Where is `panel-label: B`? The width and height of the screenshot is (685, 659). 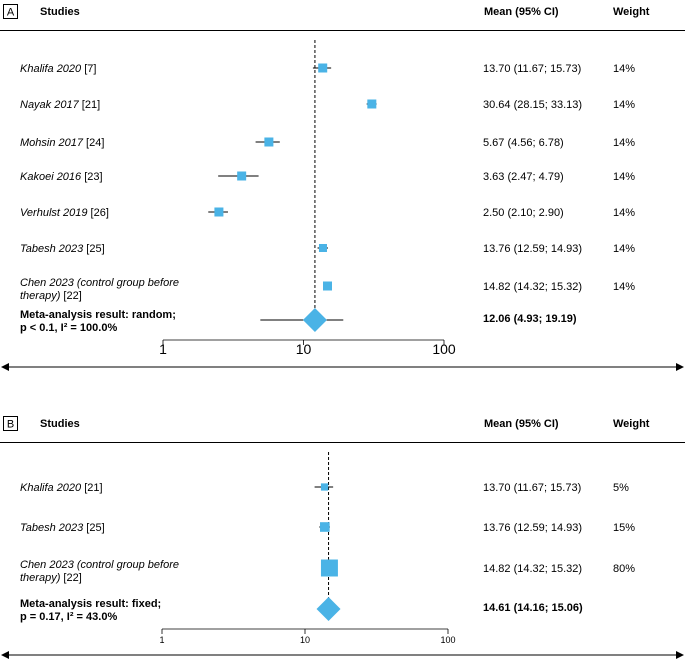 panel-label: B is located at coordinates (10, 425).